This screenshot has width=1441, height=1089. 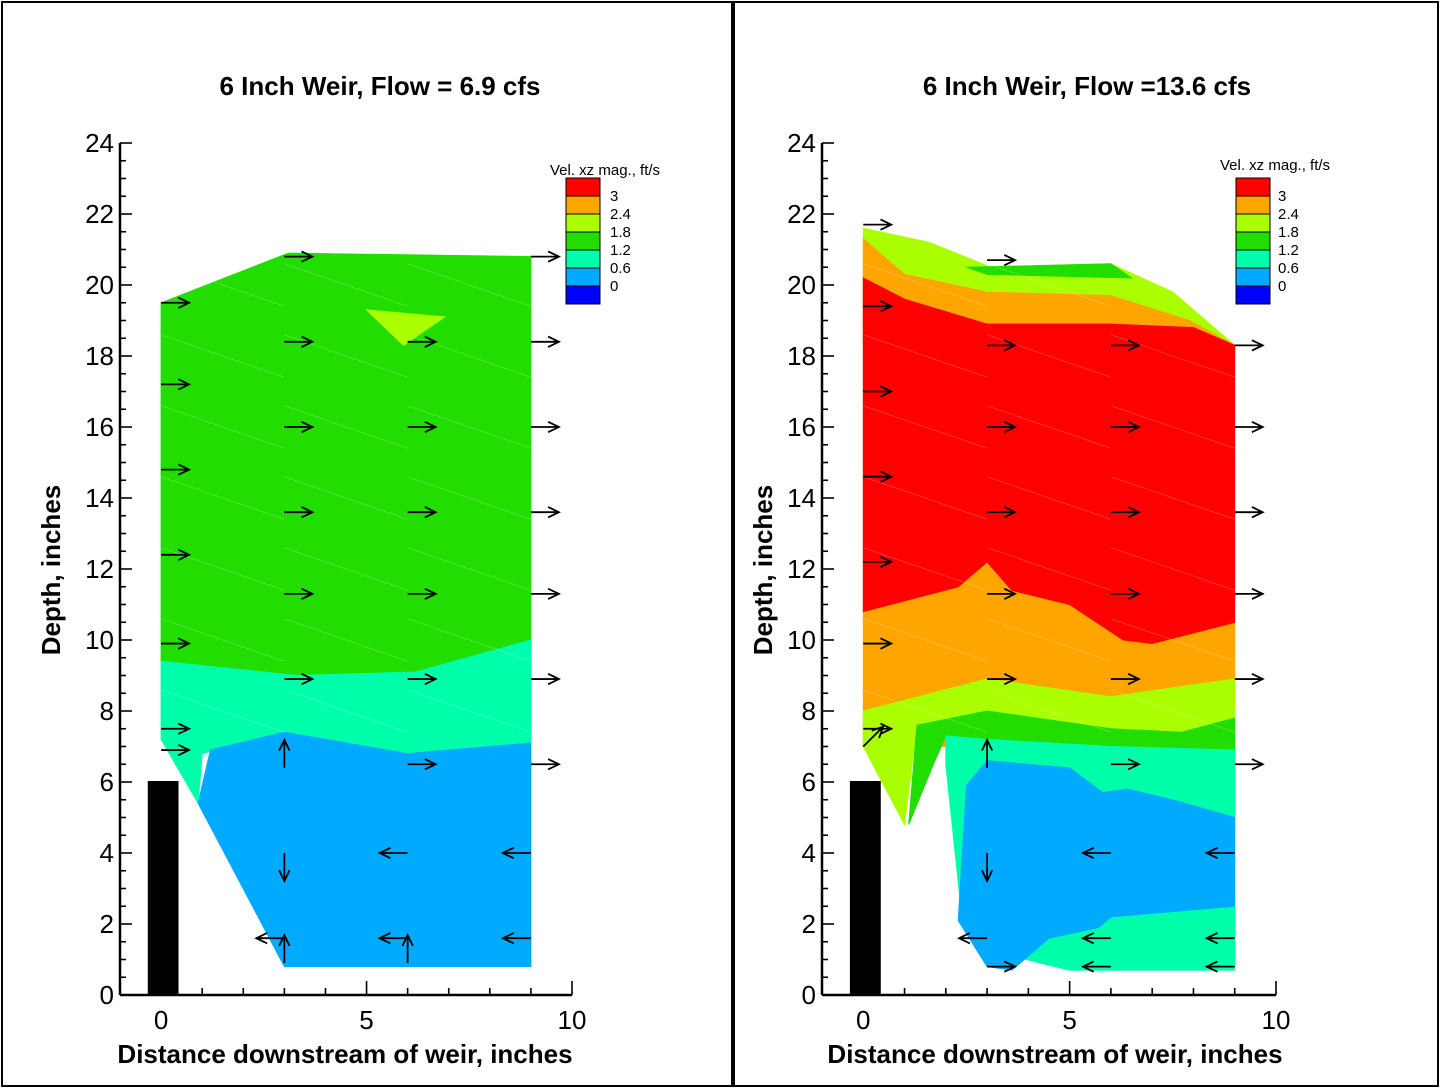 I want to click on contour-region-3+, so click(x=1049, y=461).